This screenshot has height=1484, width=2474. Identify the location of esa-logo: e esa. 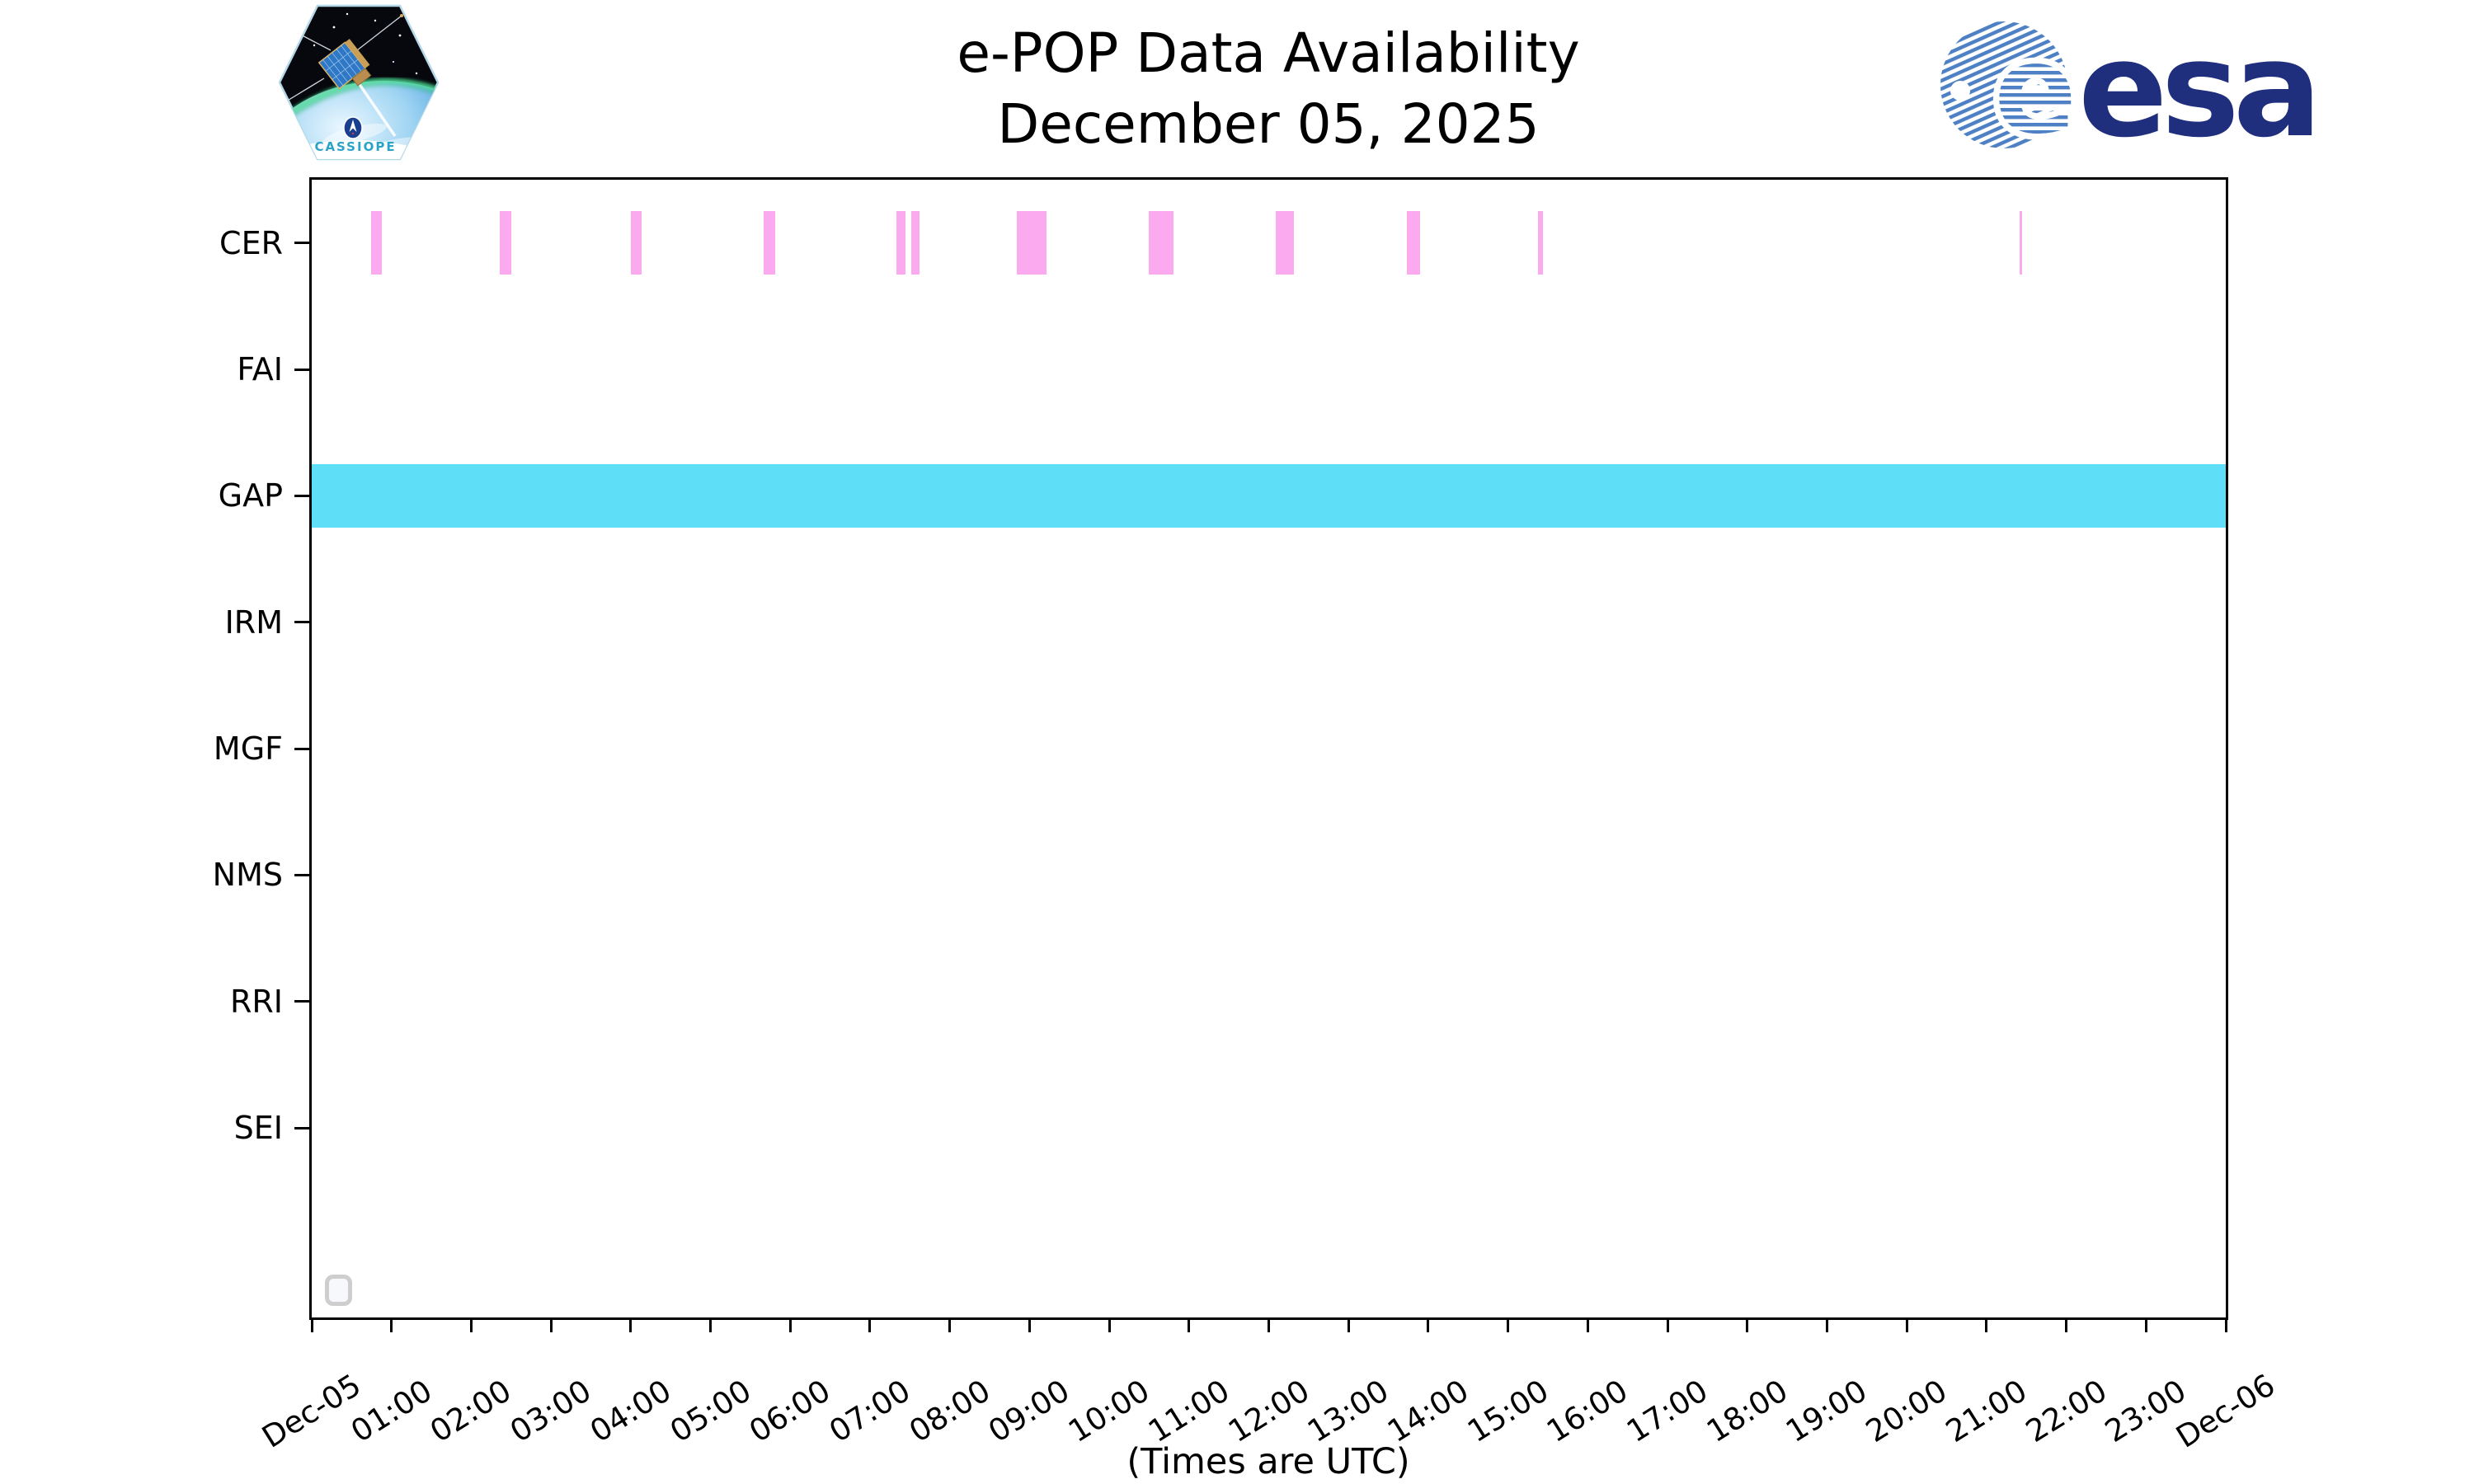
(2125, 89).